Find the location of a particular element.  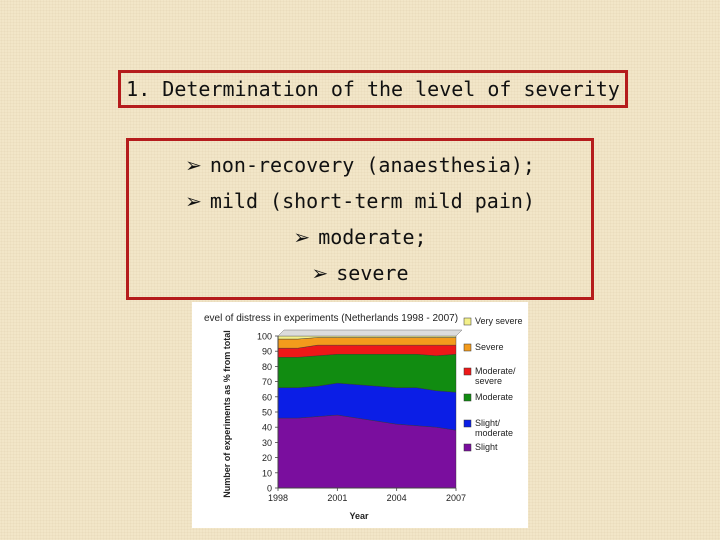

x-tick-label: 2007 is located at coordinates (456, 498).